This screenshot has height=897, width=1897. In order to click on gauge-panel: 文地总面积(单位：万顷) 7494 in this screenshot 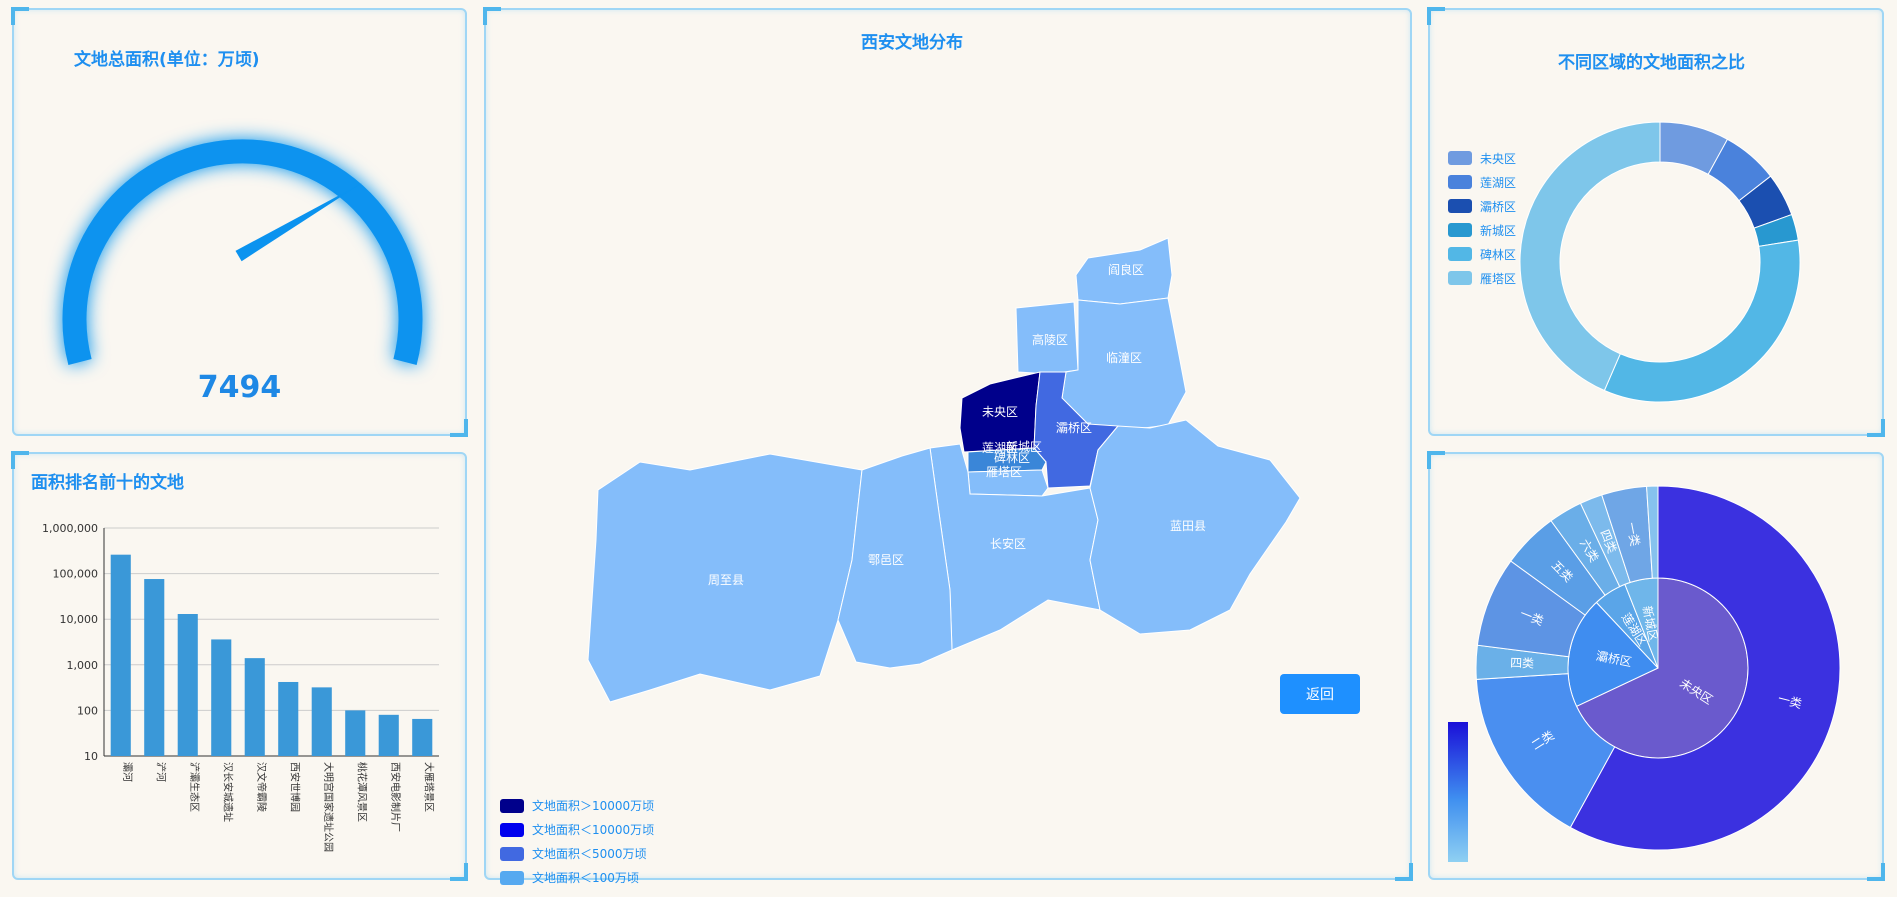, I will do `click(239, 222)`.